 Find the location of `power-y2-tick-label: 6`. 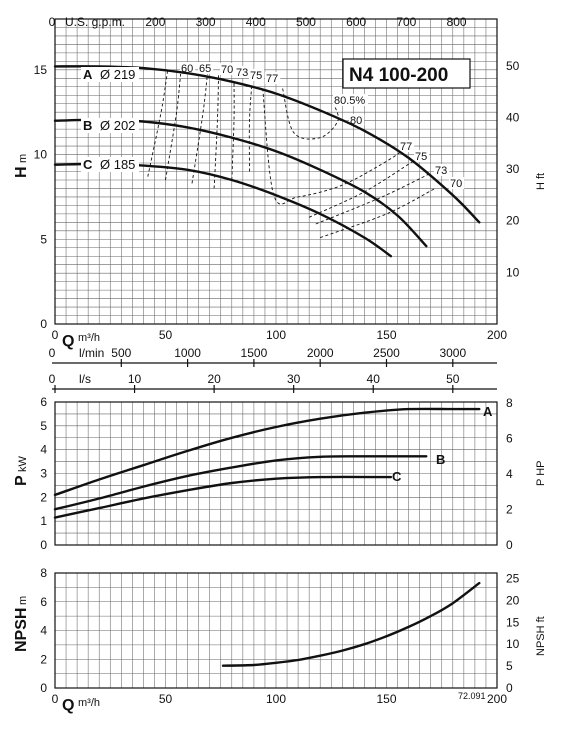

power-y2-tick-label: 6 is located at coordinates (509, 438).